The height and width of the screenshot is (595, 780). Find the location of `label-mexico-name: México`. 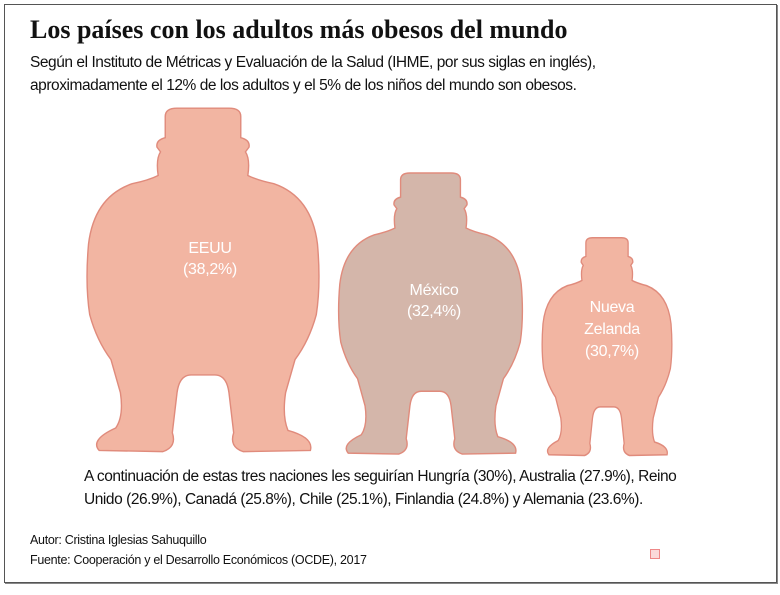

label-mexico-name: México is located at coordinates (434, 290).